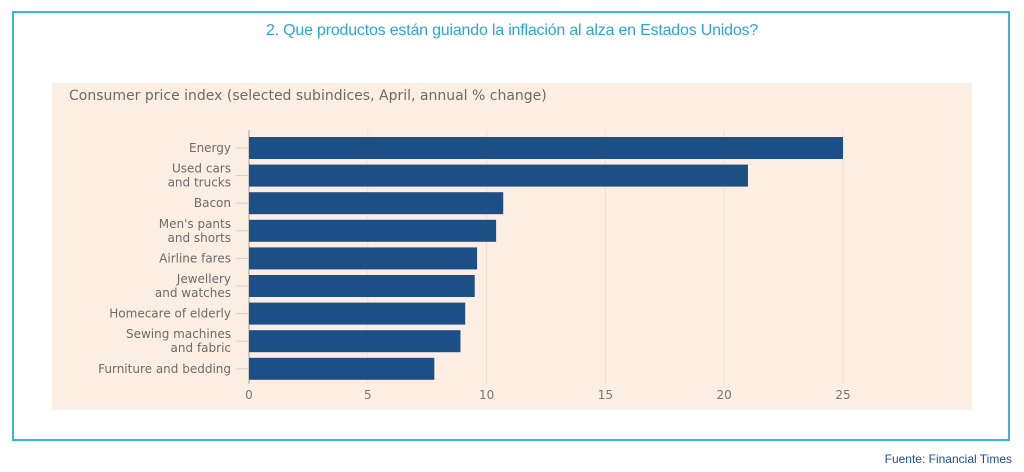 Image resolution: width=1024 pixels, height=472 pixels. Describe the element at coordinates (368, 395) in the screenshot. I see `x-tick-label: 5` at that location.